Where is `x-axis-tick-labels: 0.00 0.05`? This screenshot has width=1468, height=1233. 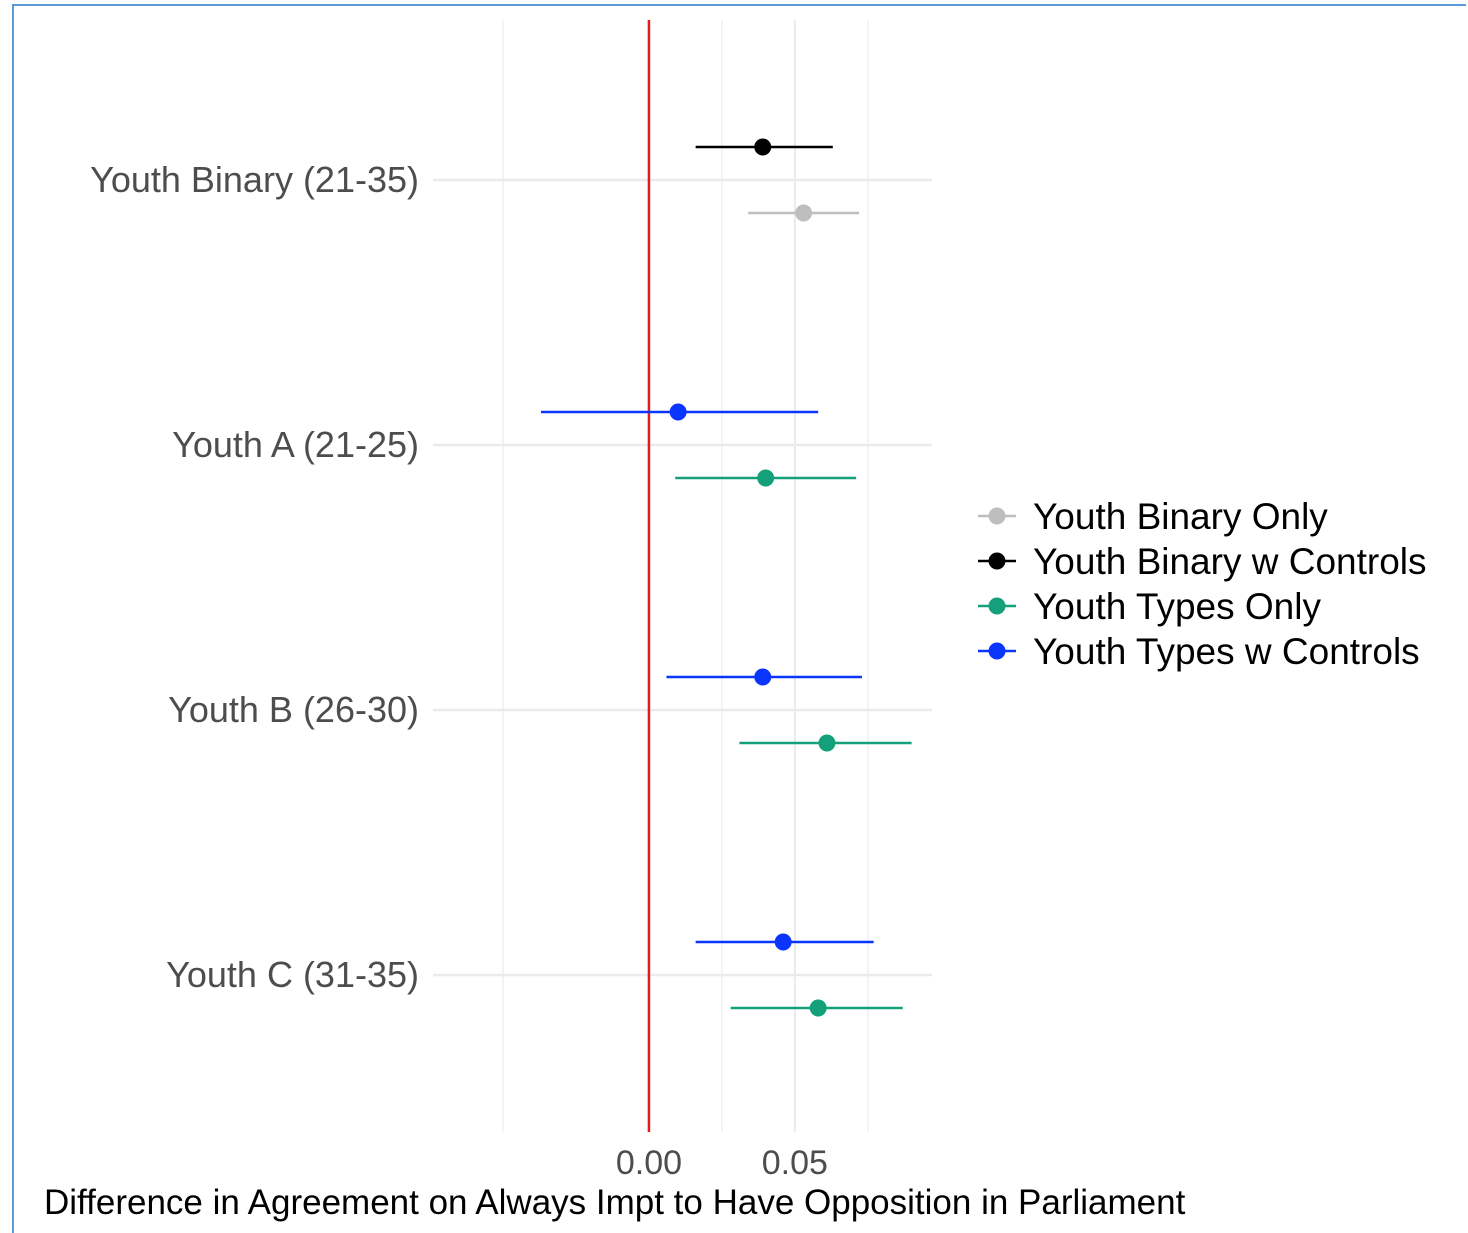 x-axis-tick-labels: 0.00 0.05 is located at coordinates (722, 1163).